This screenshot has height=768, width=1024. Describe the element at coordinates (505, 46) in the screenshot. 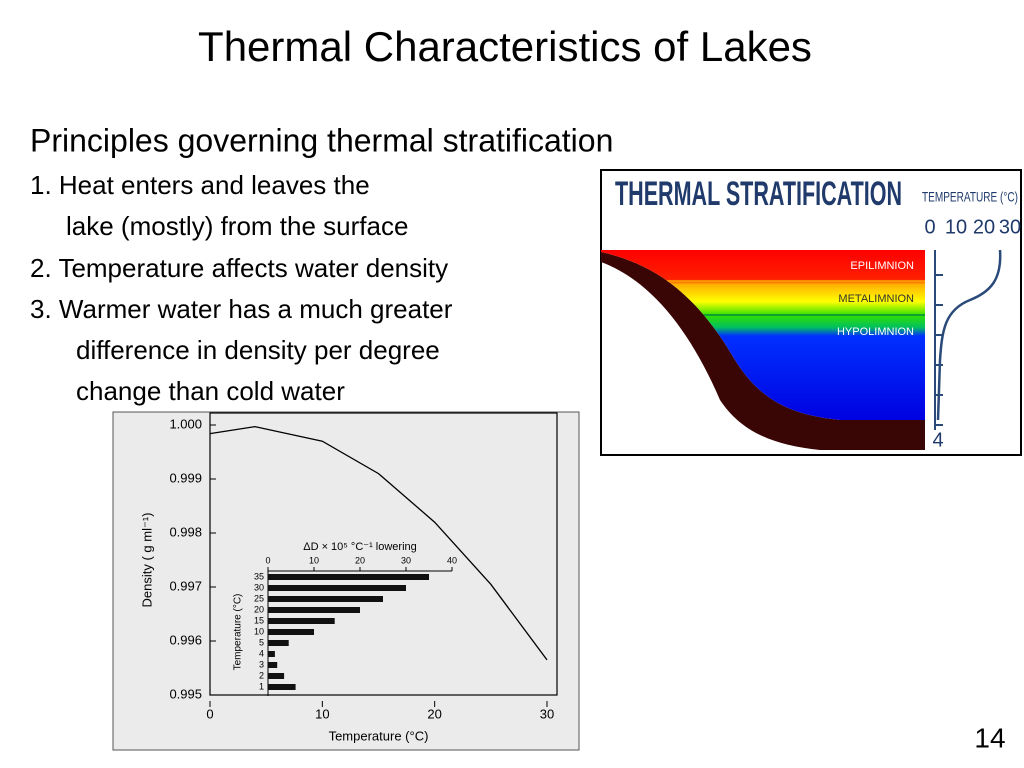

I see `slide-title: Thermal Characteristics of Lakes` at that location.